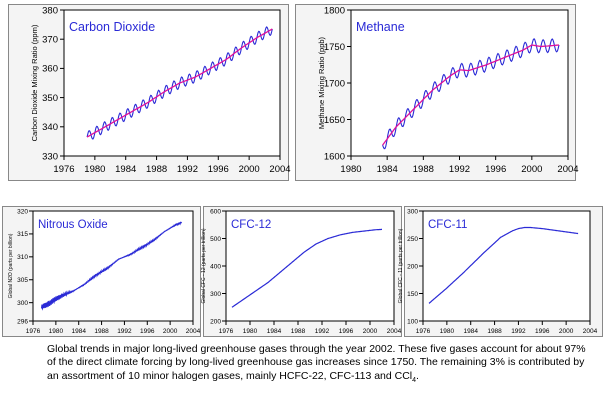 Image resolution: width=603 pixels, height=403 pixels. I want to click on methane-ytick-label: 1650, so click(334, 120).